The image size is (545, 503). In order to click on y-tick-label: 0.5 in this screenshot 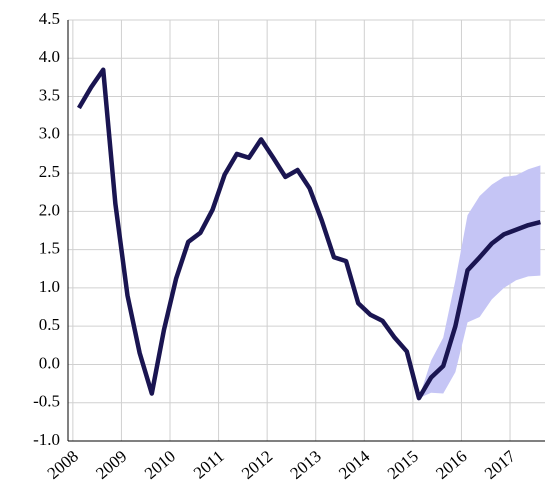, I will do `click(49, 324)`.